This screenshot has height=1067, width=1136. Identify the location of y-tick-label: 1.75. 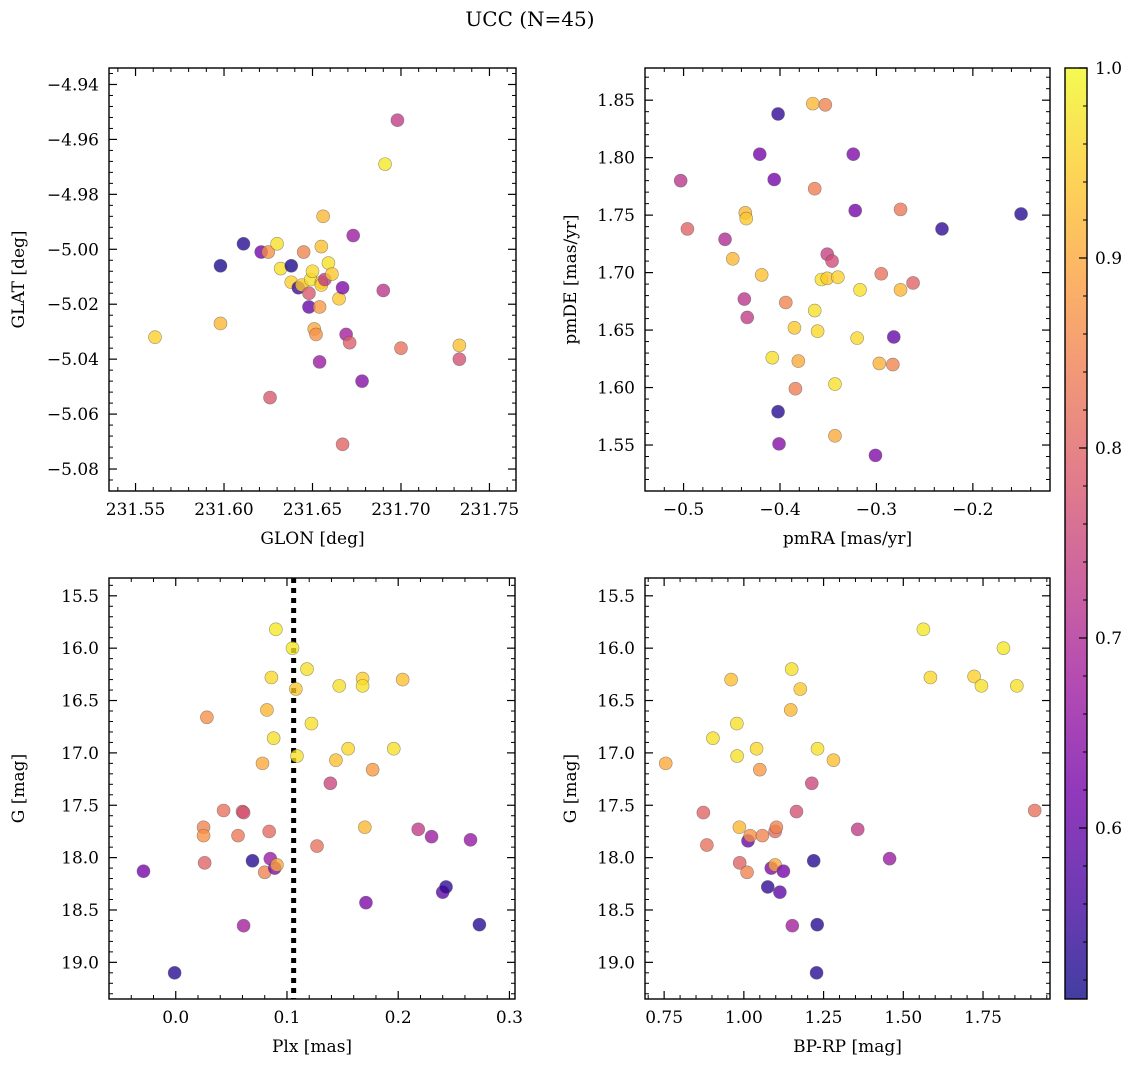
(616, 216).